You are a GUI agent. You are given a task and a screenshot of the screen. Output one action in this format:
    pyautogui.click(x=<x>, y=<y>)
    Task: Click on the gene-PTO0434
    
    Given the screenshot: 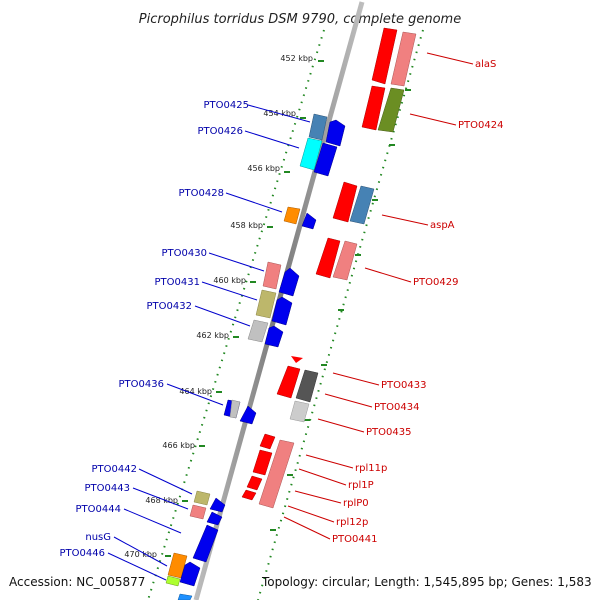 What is the action you would take?
    pyautogui.click(x=307, y=386)
    